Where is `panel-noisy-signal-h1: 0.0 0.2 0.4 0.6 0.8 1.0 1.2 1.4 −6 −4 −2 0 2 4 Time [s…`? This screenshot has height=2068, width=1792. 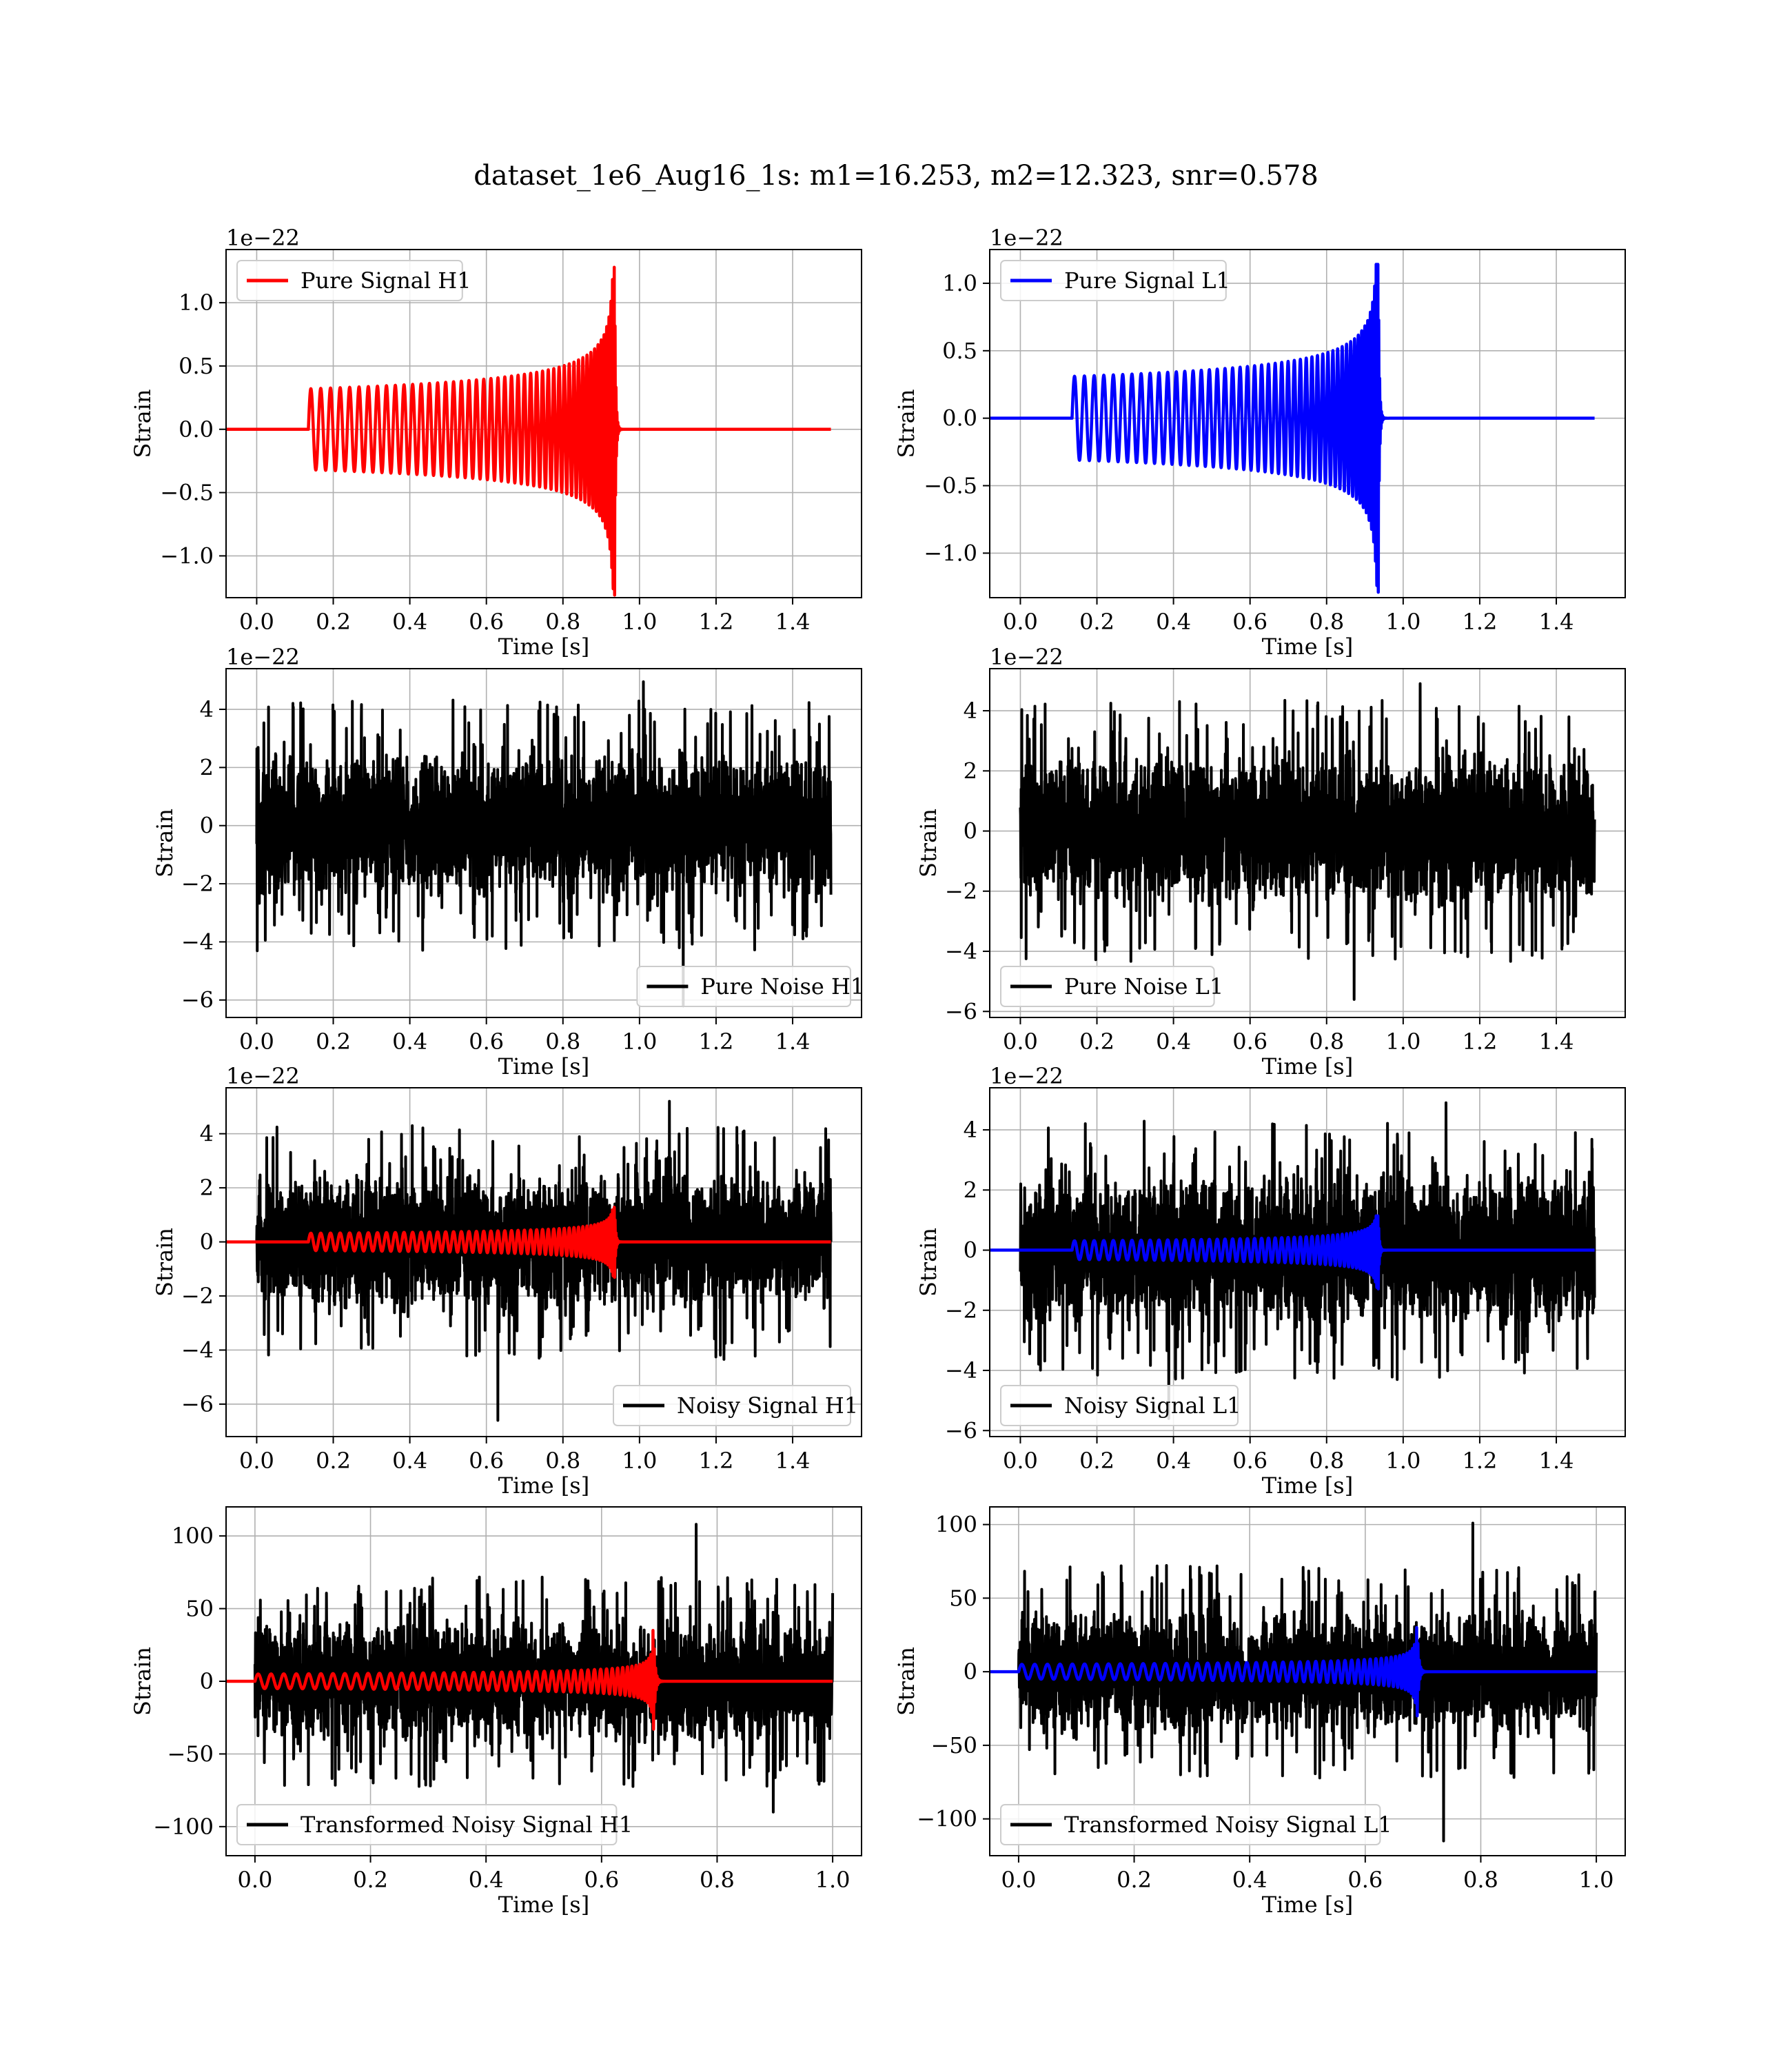 panel-noisy-signal-h1: 0.0 0.2 0.4 0.6 0.8 1.0 1.2 1.4 −6 −4 −2 0 2 4 Time [s… is located at coordinates (507, 1281).